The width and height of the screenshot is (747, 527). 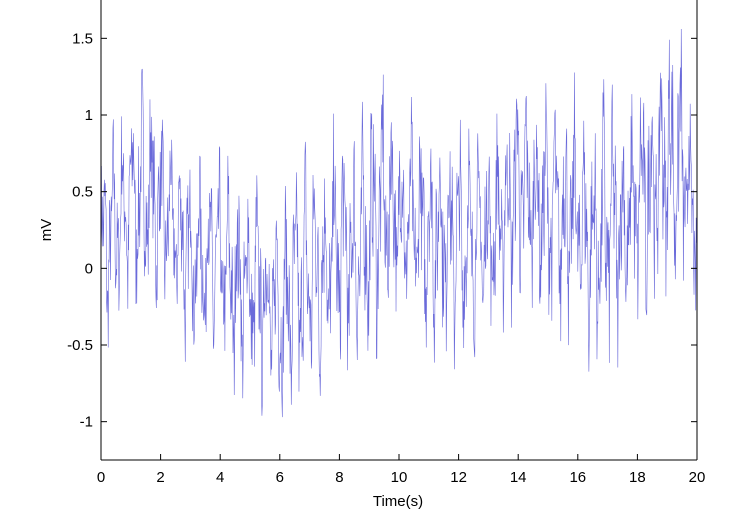 I want to click on y-tick-label: 1.5, so click(x=82, y=38).